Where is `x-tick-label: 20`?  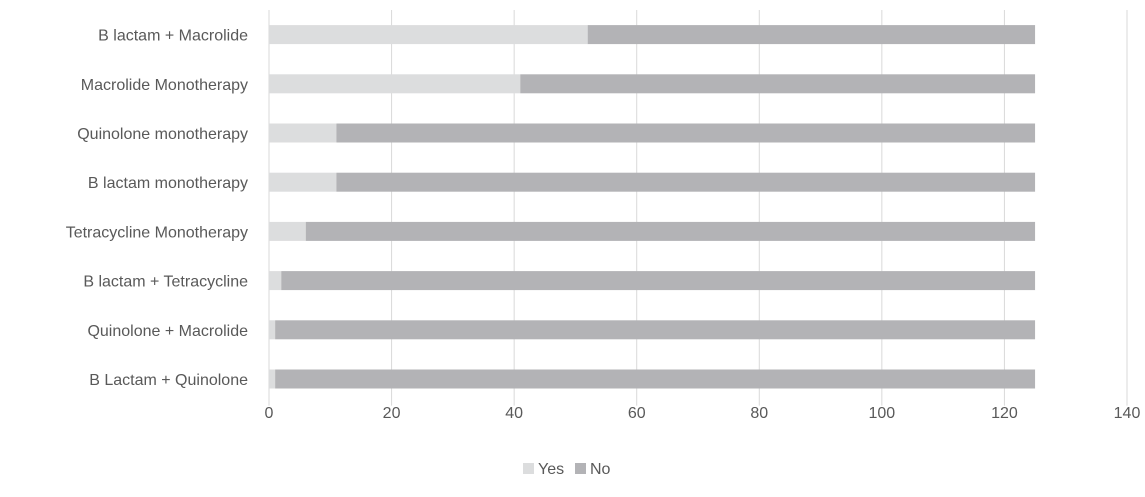 x-tick-label: 20 is located at coordinates (392, 413).